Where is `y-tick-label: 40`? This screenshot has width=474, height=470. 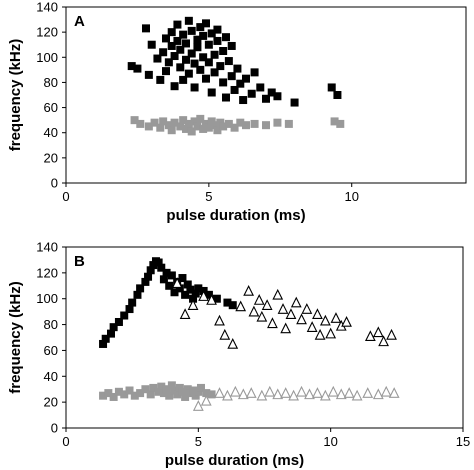 y-tick-label: 40 is located at coordinates (51, 376).